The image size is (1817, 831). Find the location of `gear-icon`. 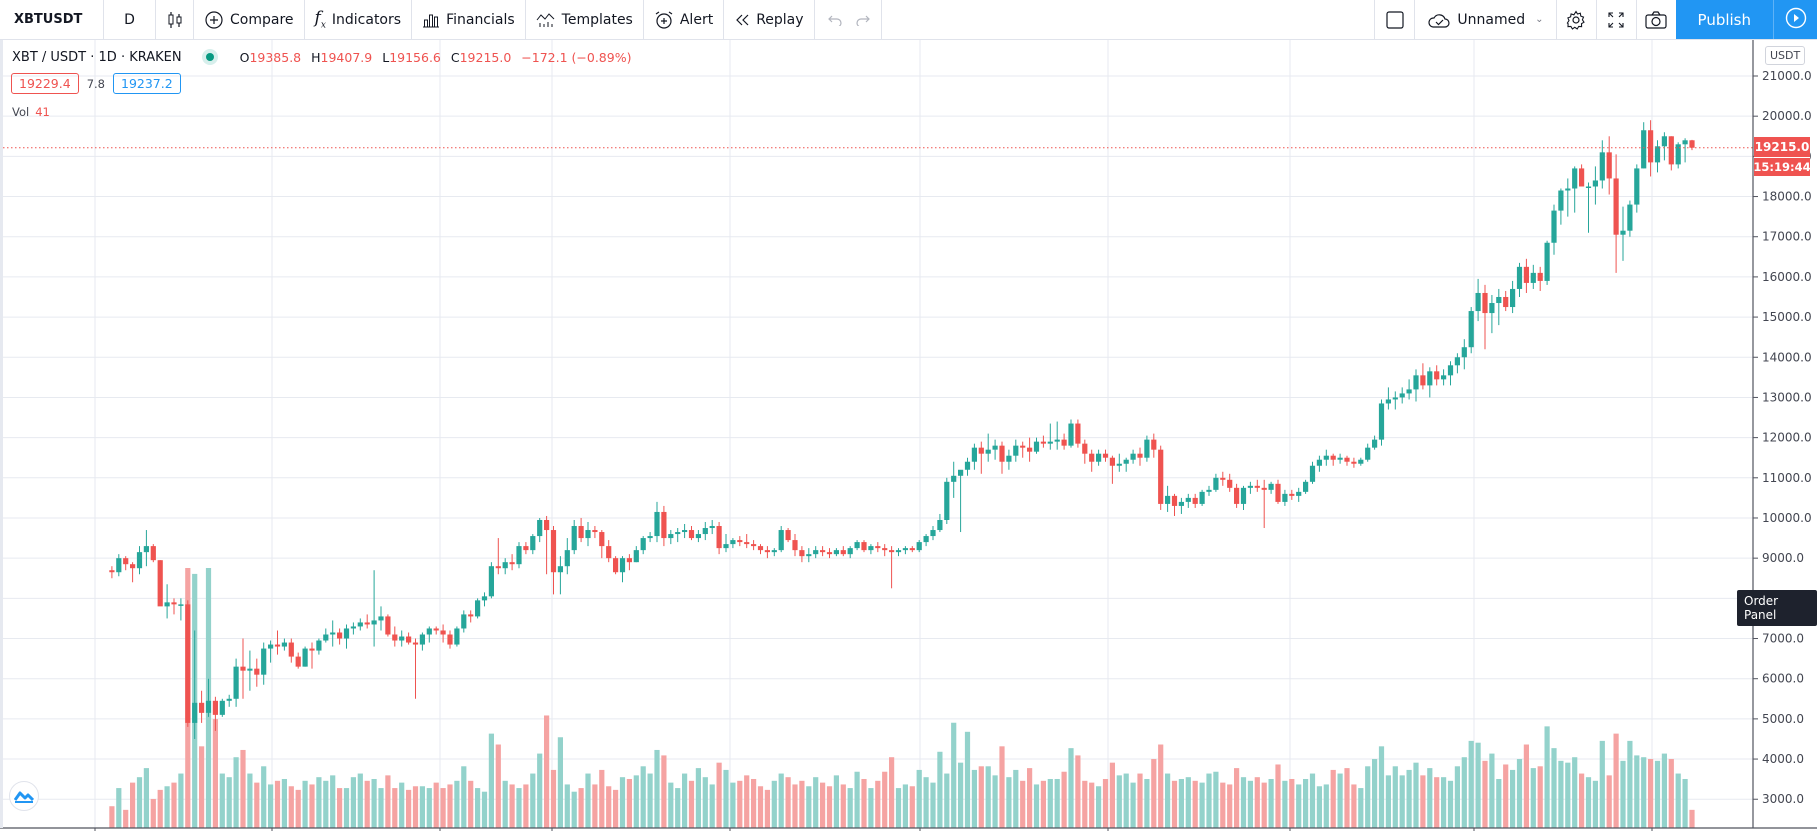

gear-icon is located at coordinates (1576, 19).